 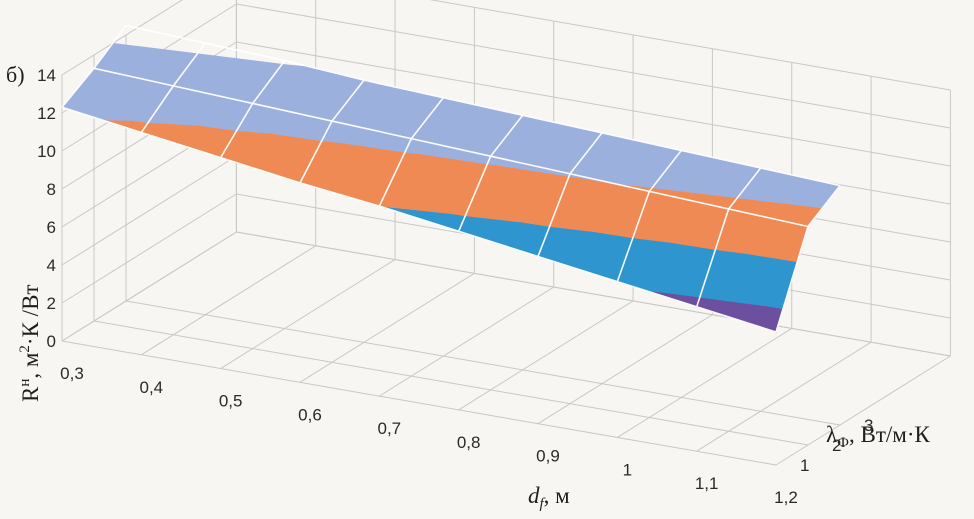 I want to click on y-axis-label-unit: , Вт/м·К, so click(x=889, y=434).